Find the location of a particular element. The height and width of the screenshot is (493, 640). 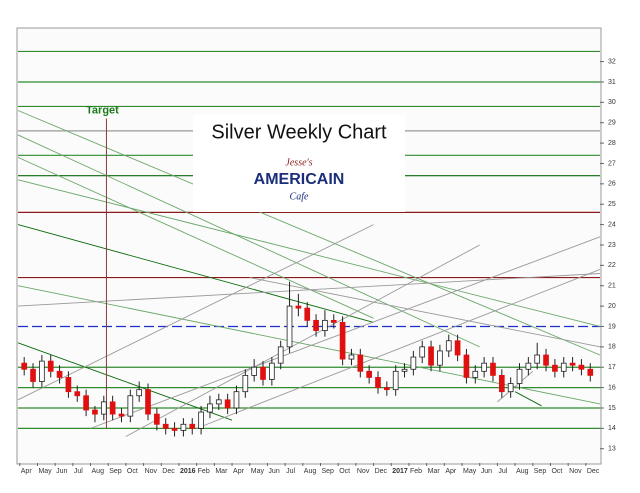

x-tick-label: 2016 is located at coordinates (188, 471).